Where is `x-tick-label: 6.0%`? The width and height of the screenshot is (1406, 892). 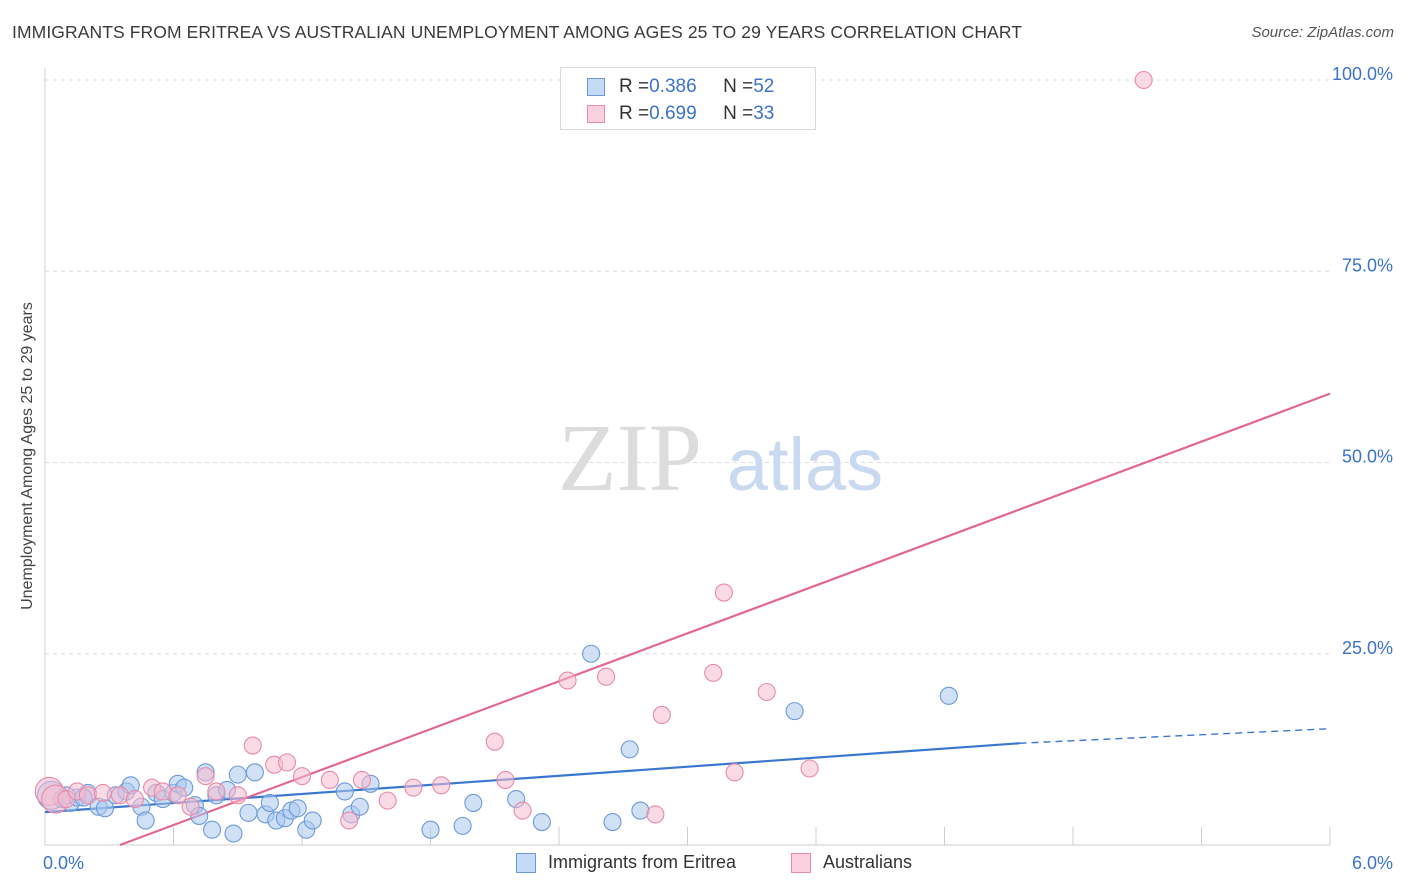
x-tick-label: 6.0% is located at coordinates (1372, 863).